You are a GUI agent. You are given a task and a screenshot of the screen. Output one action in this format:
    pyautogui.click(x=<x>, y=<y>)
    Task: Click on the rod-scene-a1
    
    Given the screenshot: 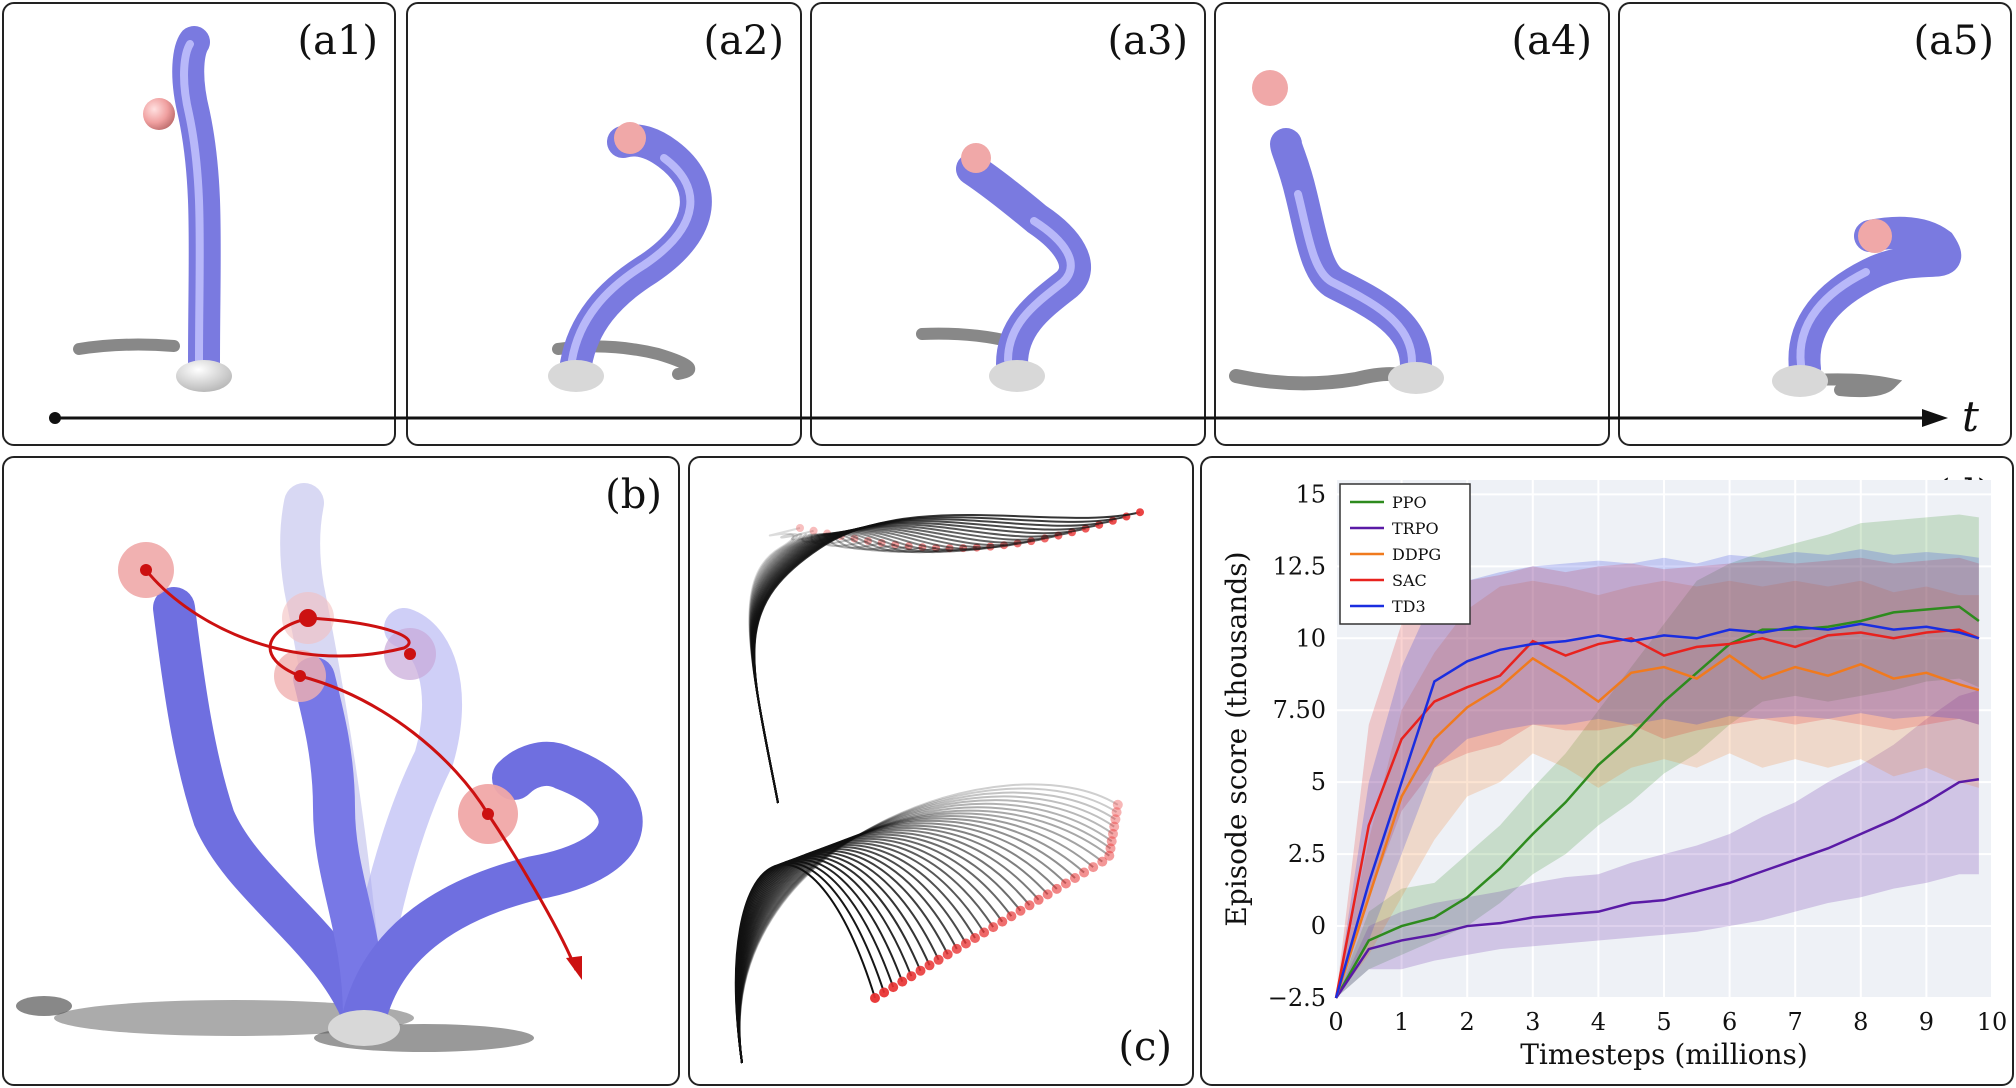 What is the action you would take?
    pyautogui.click(x=152, y=209)
    